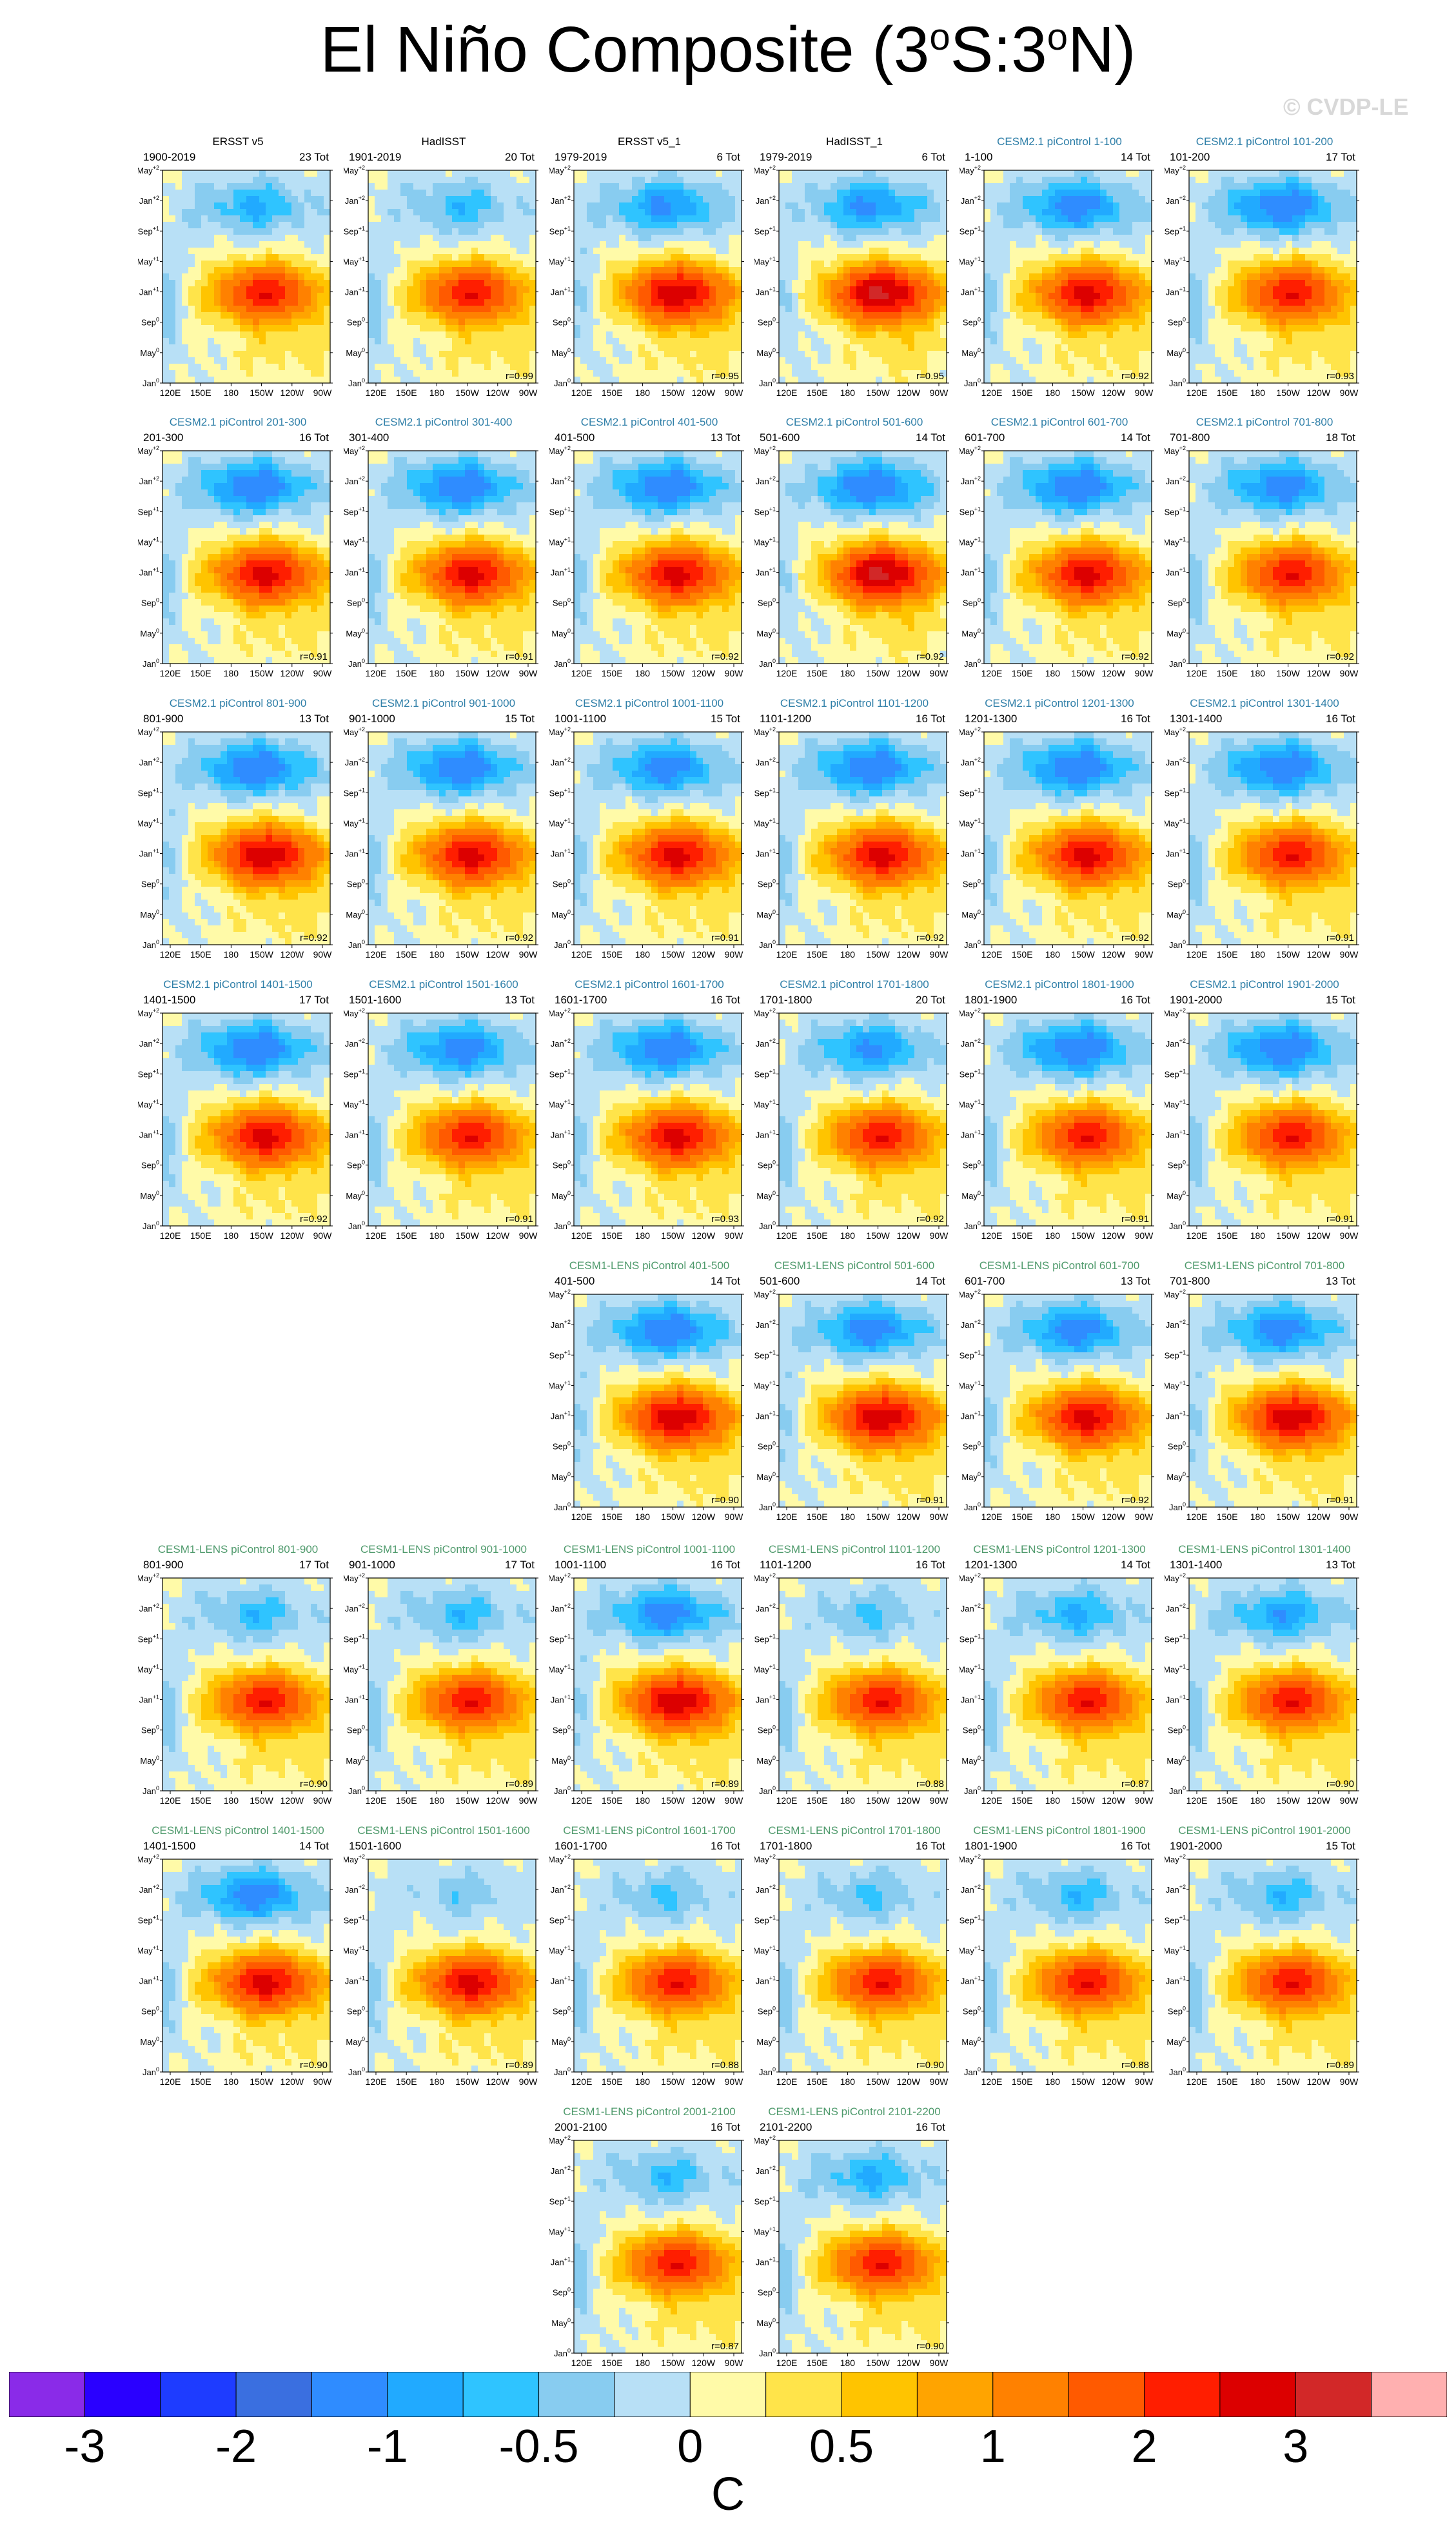 This screenshot has height=2535, width=1456. I want to click on y-tick-label: Sep0, so click(562, 322).